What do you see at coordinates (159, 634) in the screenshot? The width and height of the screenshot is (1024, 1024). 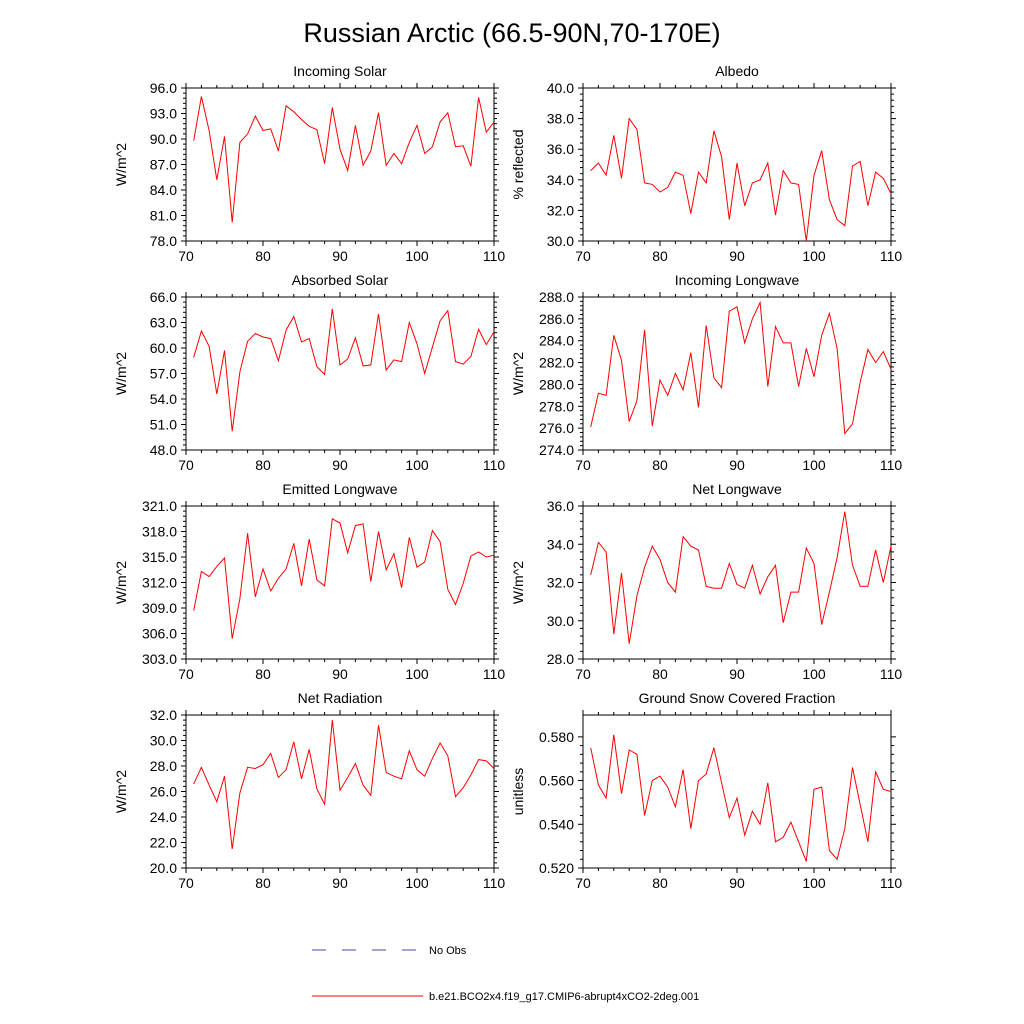 I see `emitted-longwave-ytick-label: 306.0` at bounding box center [159, 634].